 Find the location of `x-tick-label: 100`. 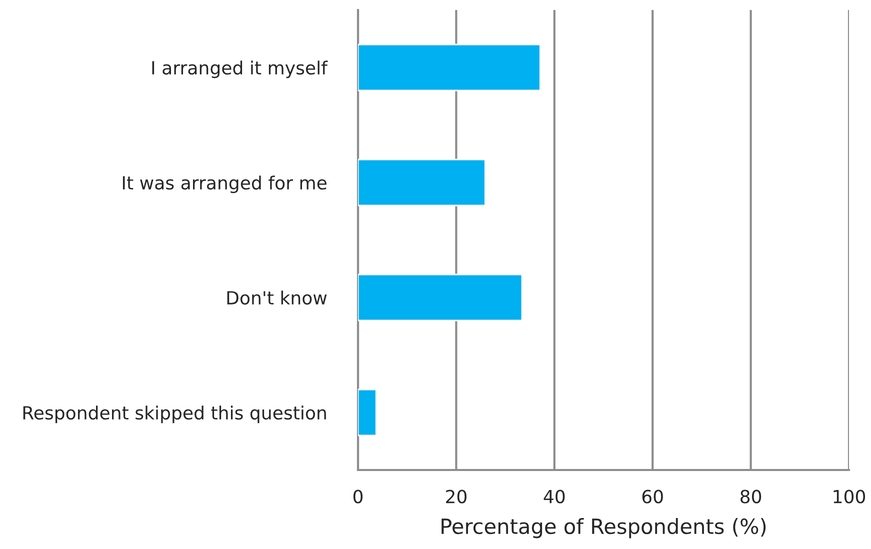

x-tick-label: 100 is located at coordinates (850, 497).